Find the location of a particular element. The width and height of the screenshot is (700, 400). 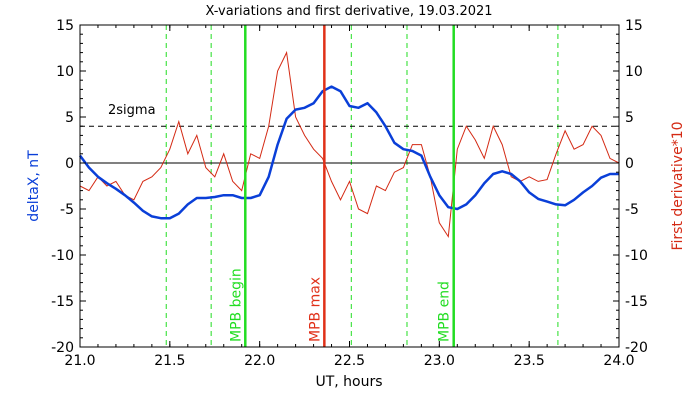

x-tick-label: 22.5 is located at coordinates (349, 361).